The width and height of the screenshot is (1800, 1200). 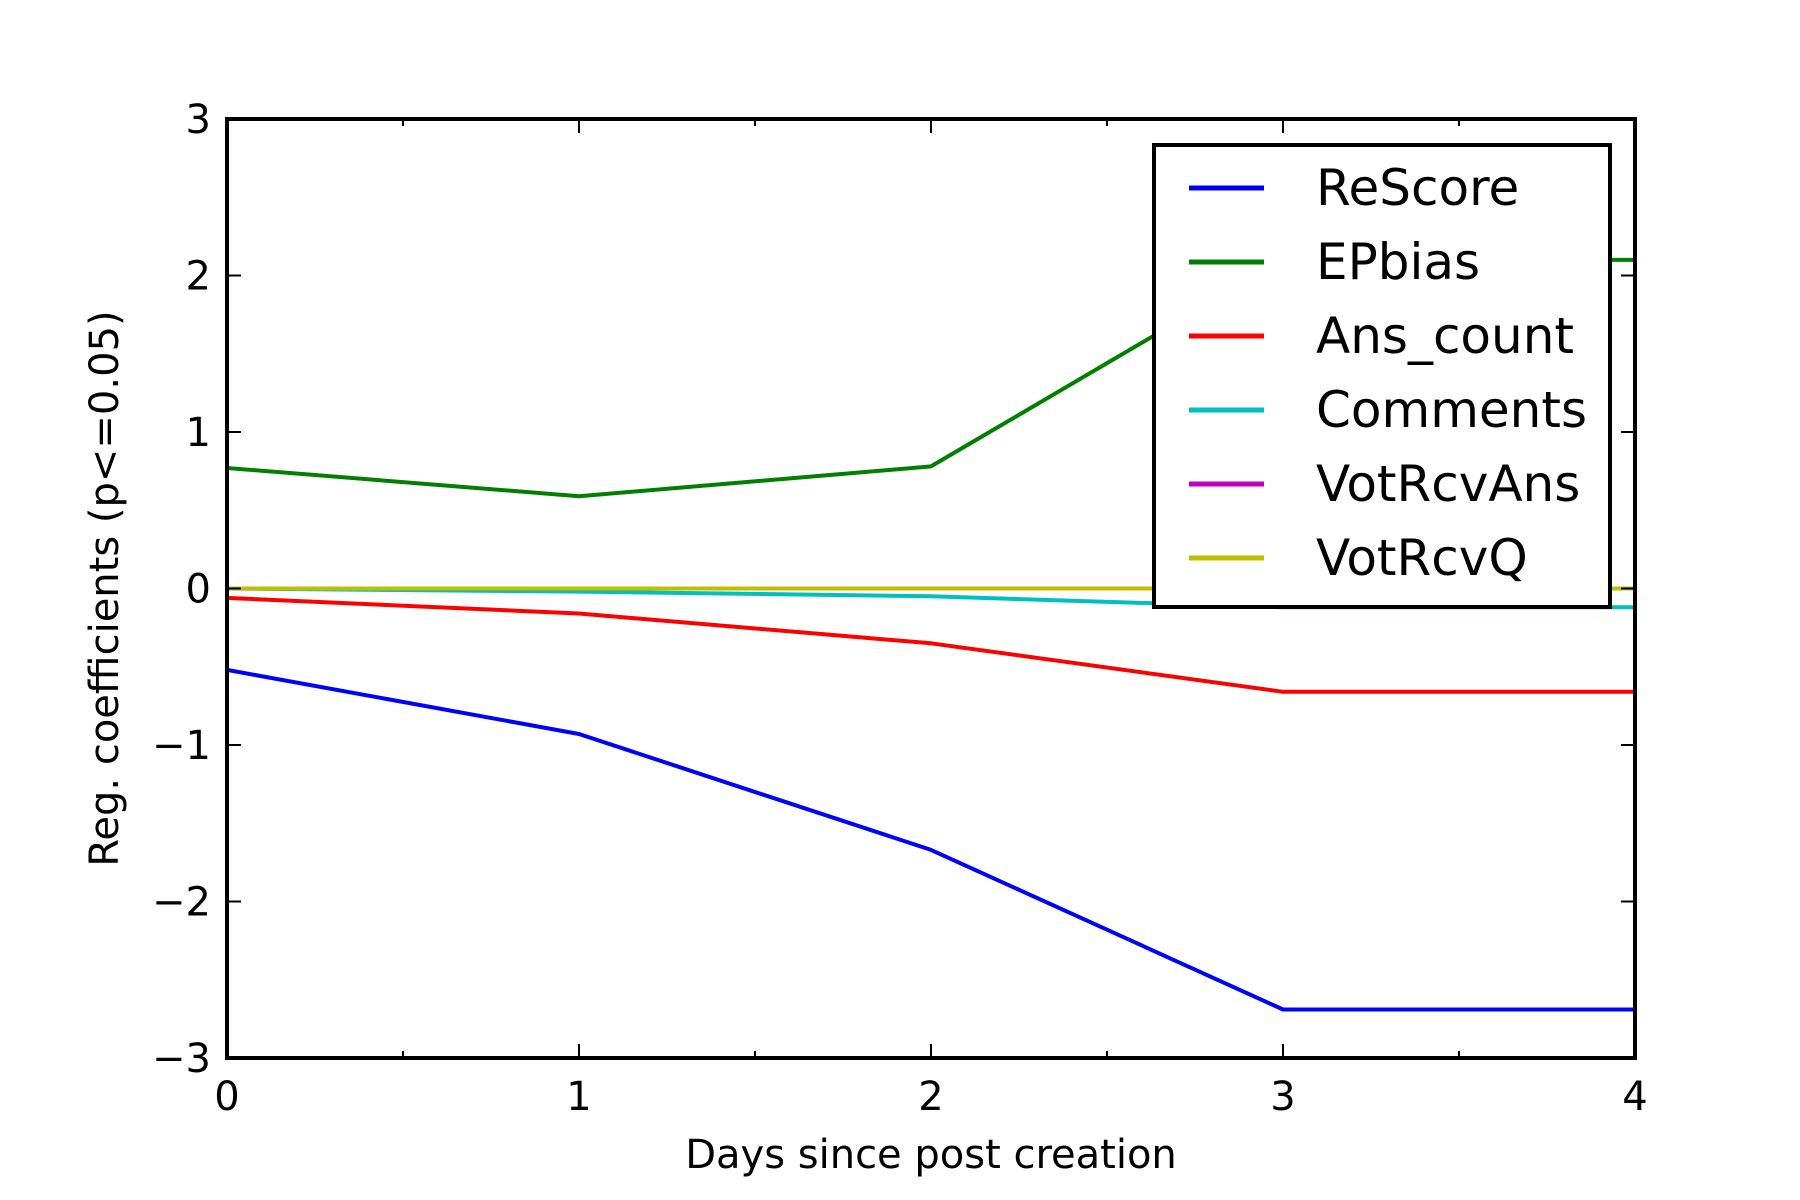 What do you see at coordinates (181, 903) in the screenshot?
I see `y-tick-label: −2` at bounding box center [181, 903].